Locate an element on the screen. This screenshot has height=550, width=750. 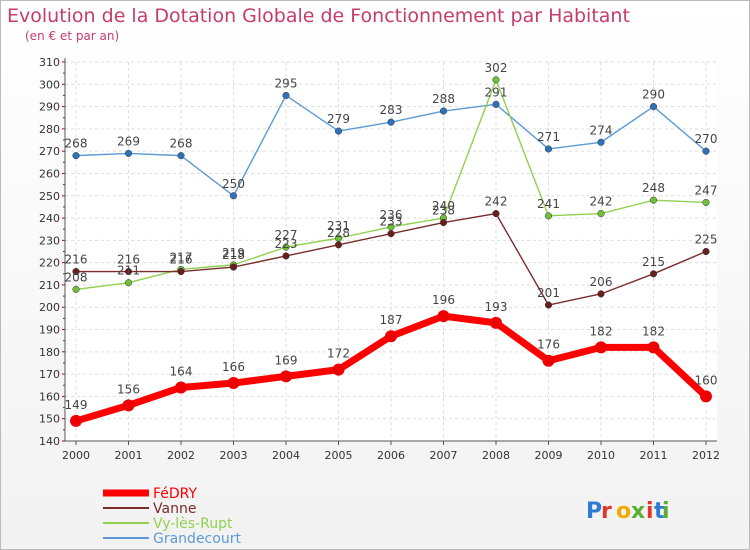
x-tick-label: 2002 is located at coordinates (181, 455).